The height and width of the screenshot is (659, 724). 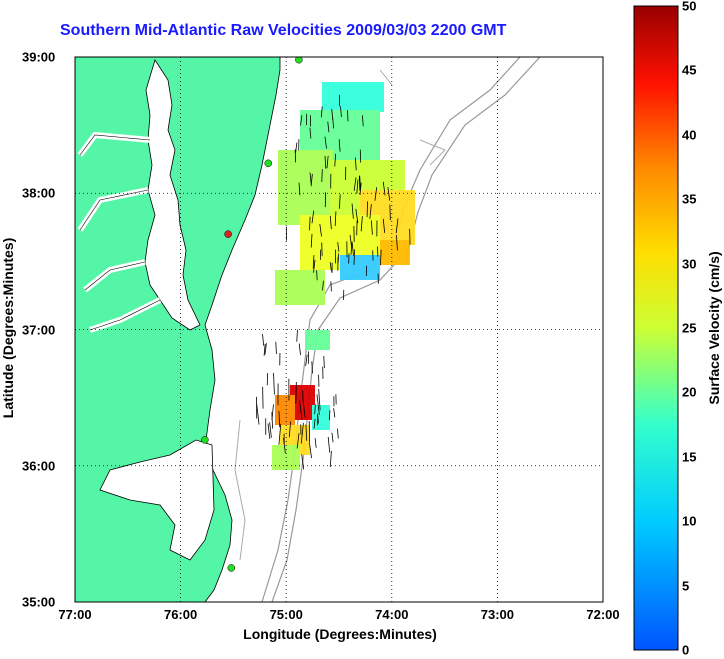 What do you see at coordinates (689, 135) in the screenshot?
I see `colorbar-tick: 40` at bounding box center [689, 135].